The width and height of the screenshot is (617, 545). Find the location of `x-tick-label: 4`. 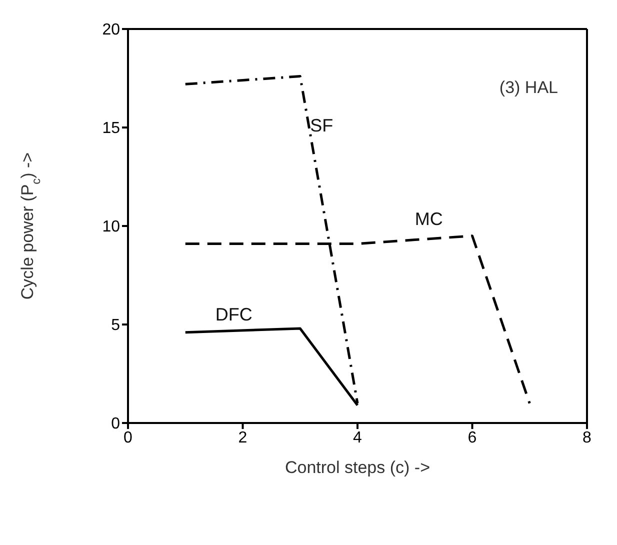

x-tick-label: 4 is located at coordinates (357, 437).